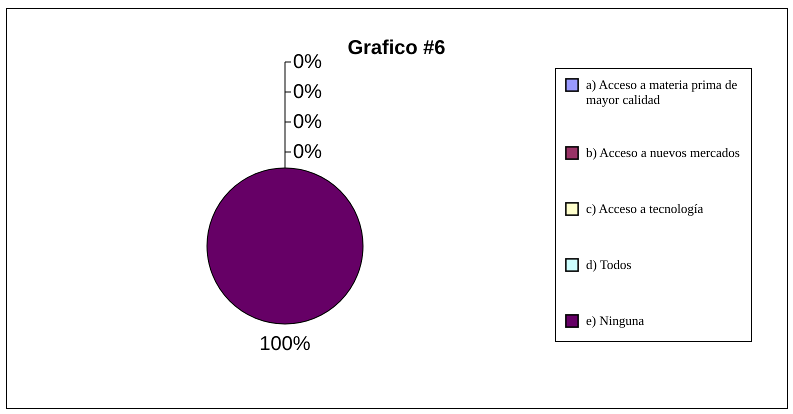 The width and height of the screenshot is (793, 414). Describe the element at coordinates (609, 264) in the screenshot. I see `legend-label: d) Todos` at that location.